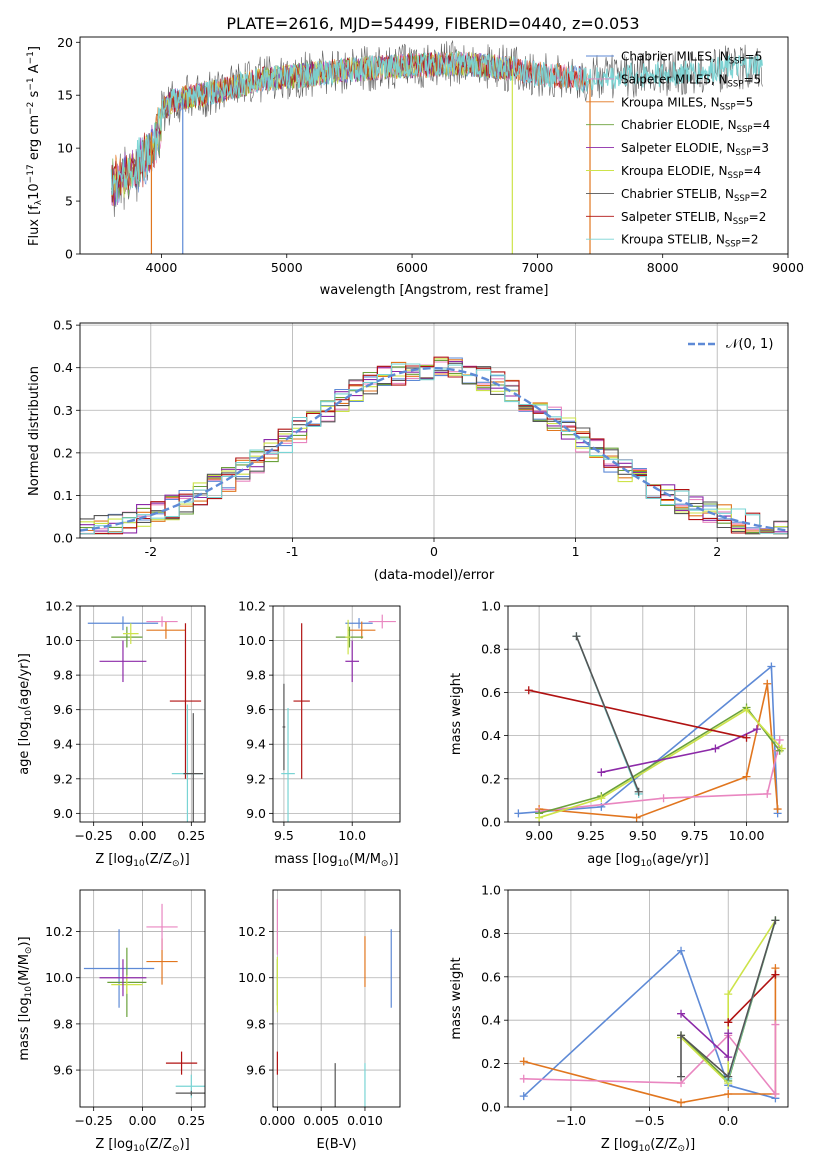 Image resolution: width=819 pixels, height=1170 pixels. Describe the element at coordinates (63, 744) in the screenshot. I see `y-tick-label: 9.4` at that location.